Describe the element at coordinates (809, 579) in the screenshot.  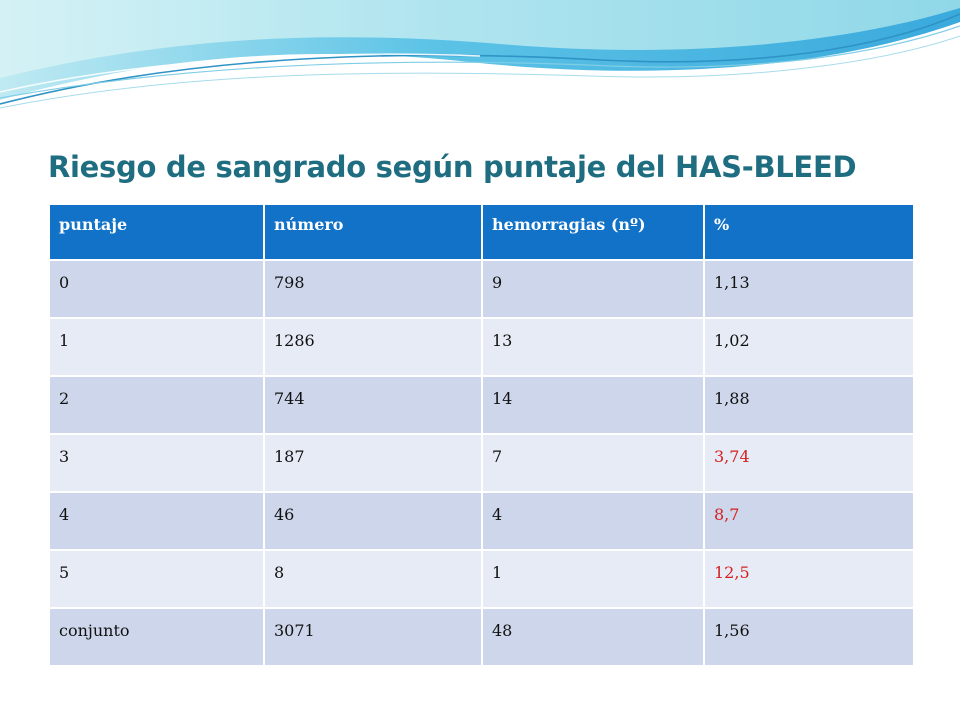
I see `cell-porcentaje-highlight: 12,5` at that location.